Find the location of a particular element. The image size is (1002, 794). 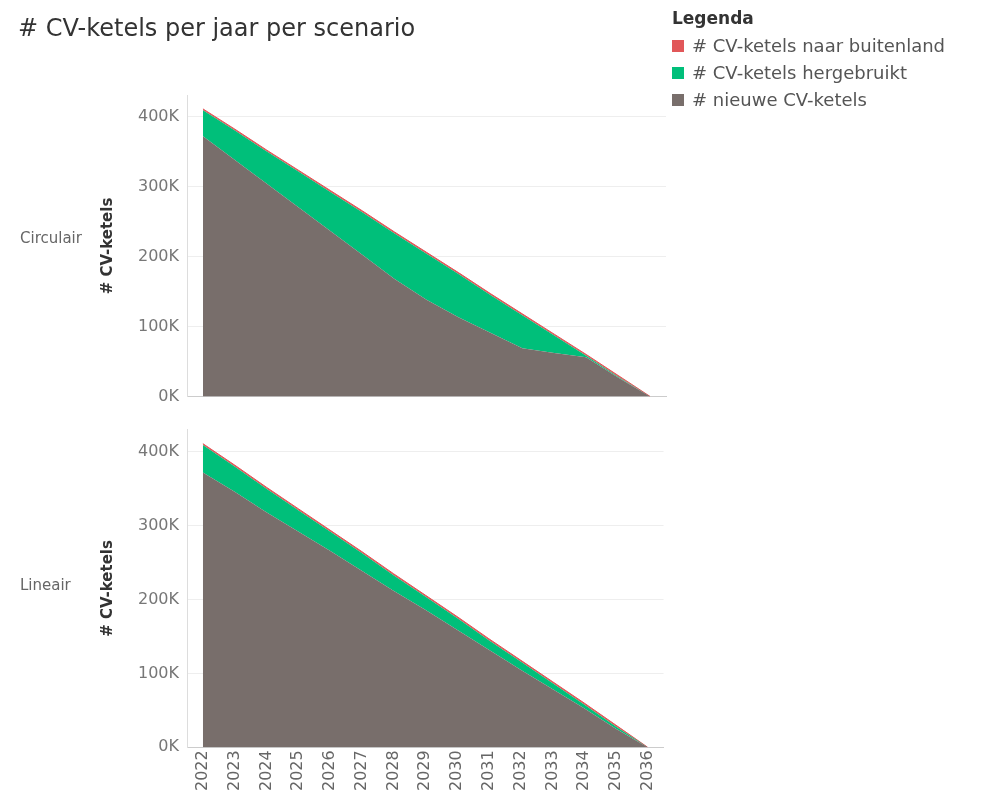

x-tick-label: 2027 is located at coordinates (360, 770).